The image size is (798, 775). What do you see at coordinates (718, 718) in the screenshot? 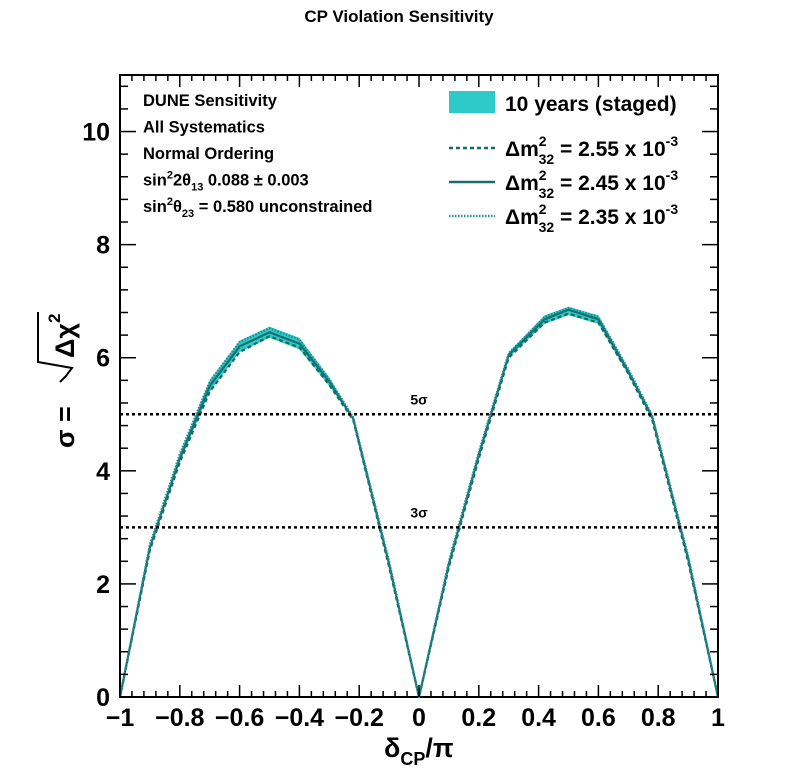
I see `x-tick-label: 1` at bounding box center [718, 718].